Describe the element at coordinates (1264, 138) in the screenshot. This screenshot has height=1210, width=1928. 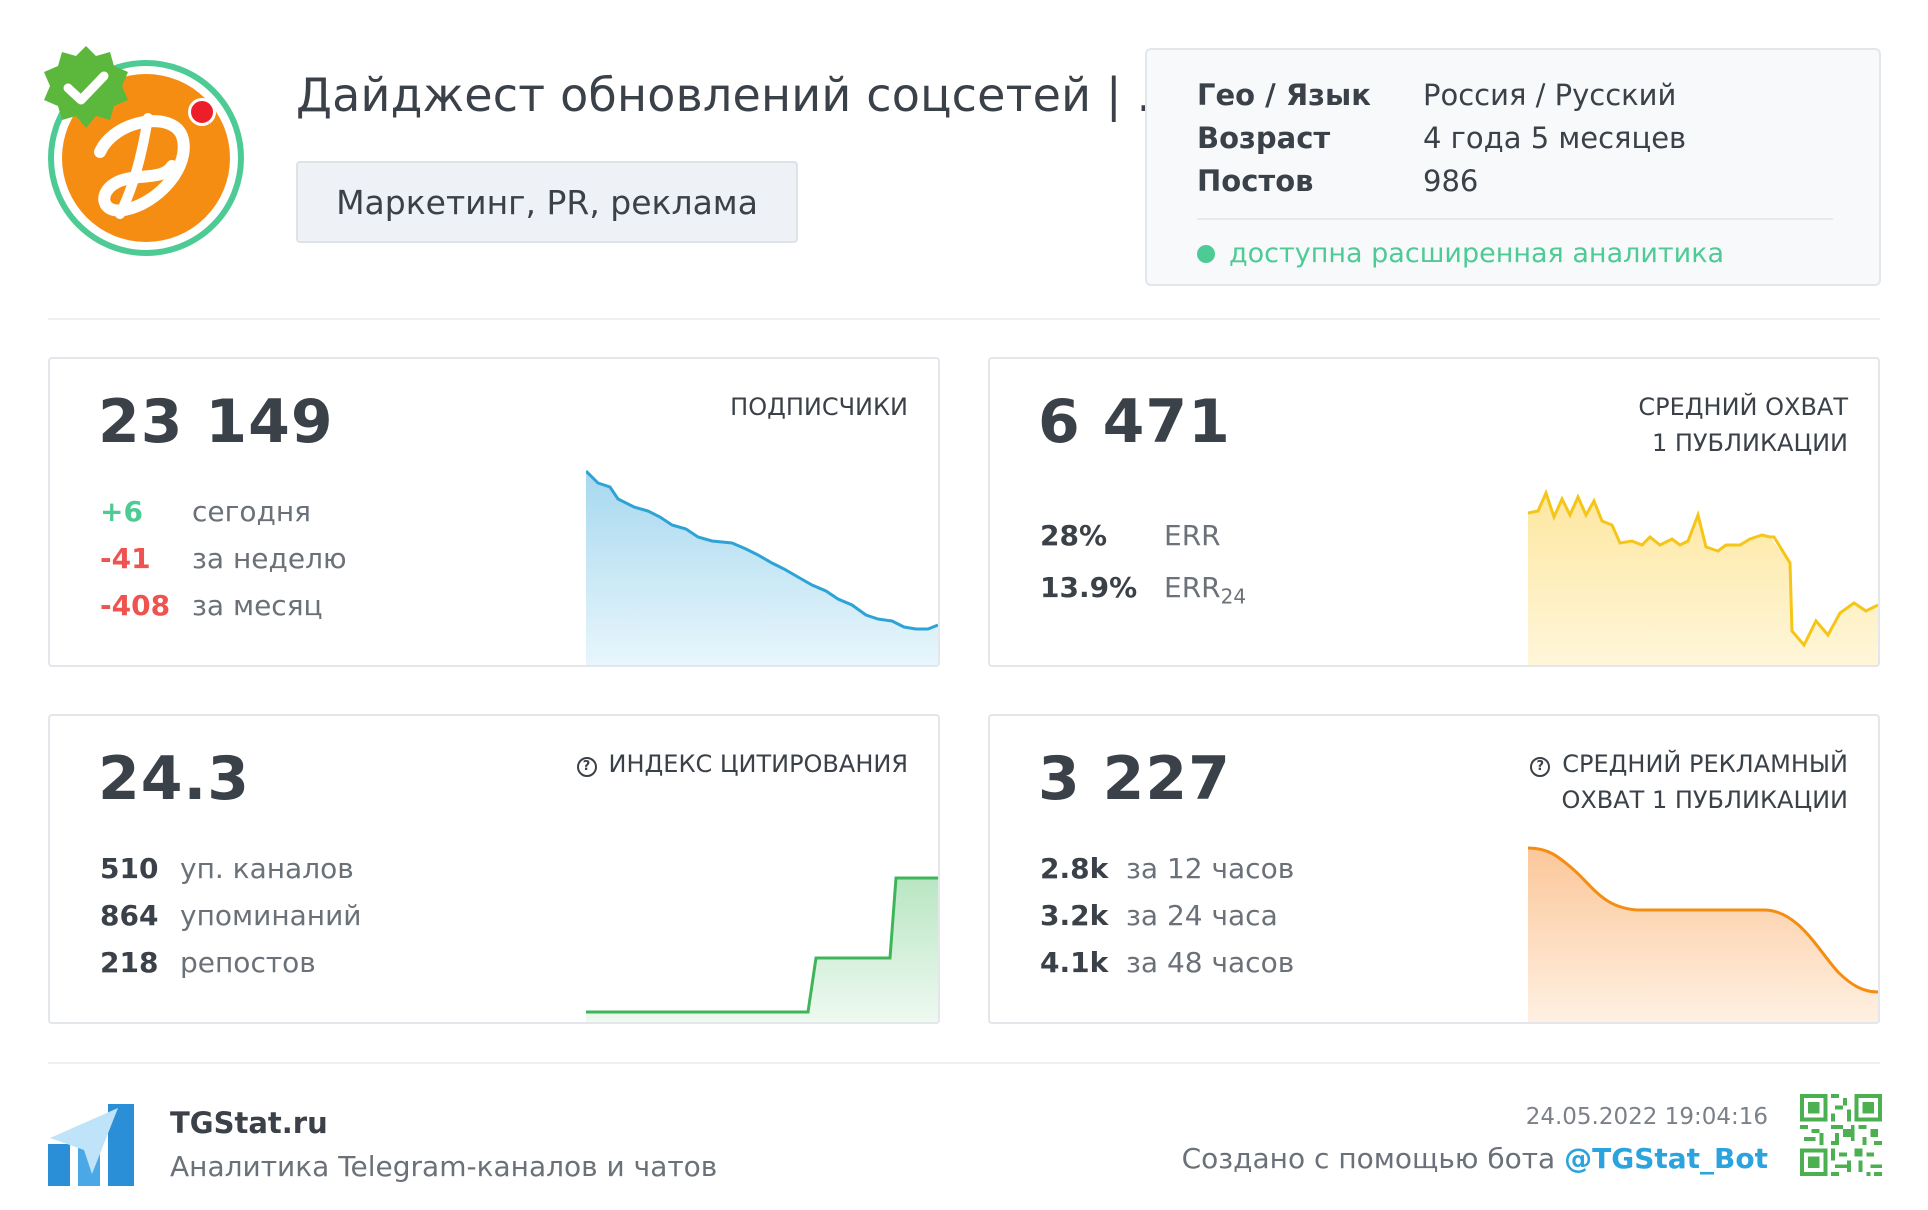
I see `info-key: Возраст` at that location.